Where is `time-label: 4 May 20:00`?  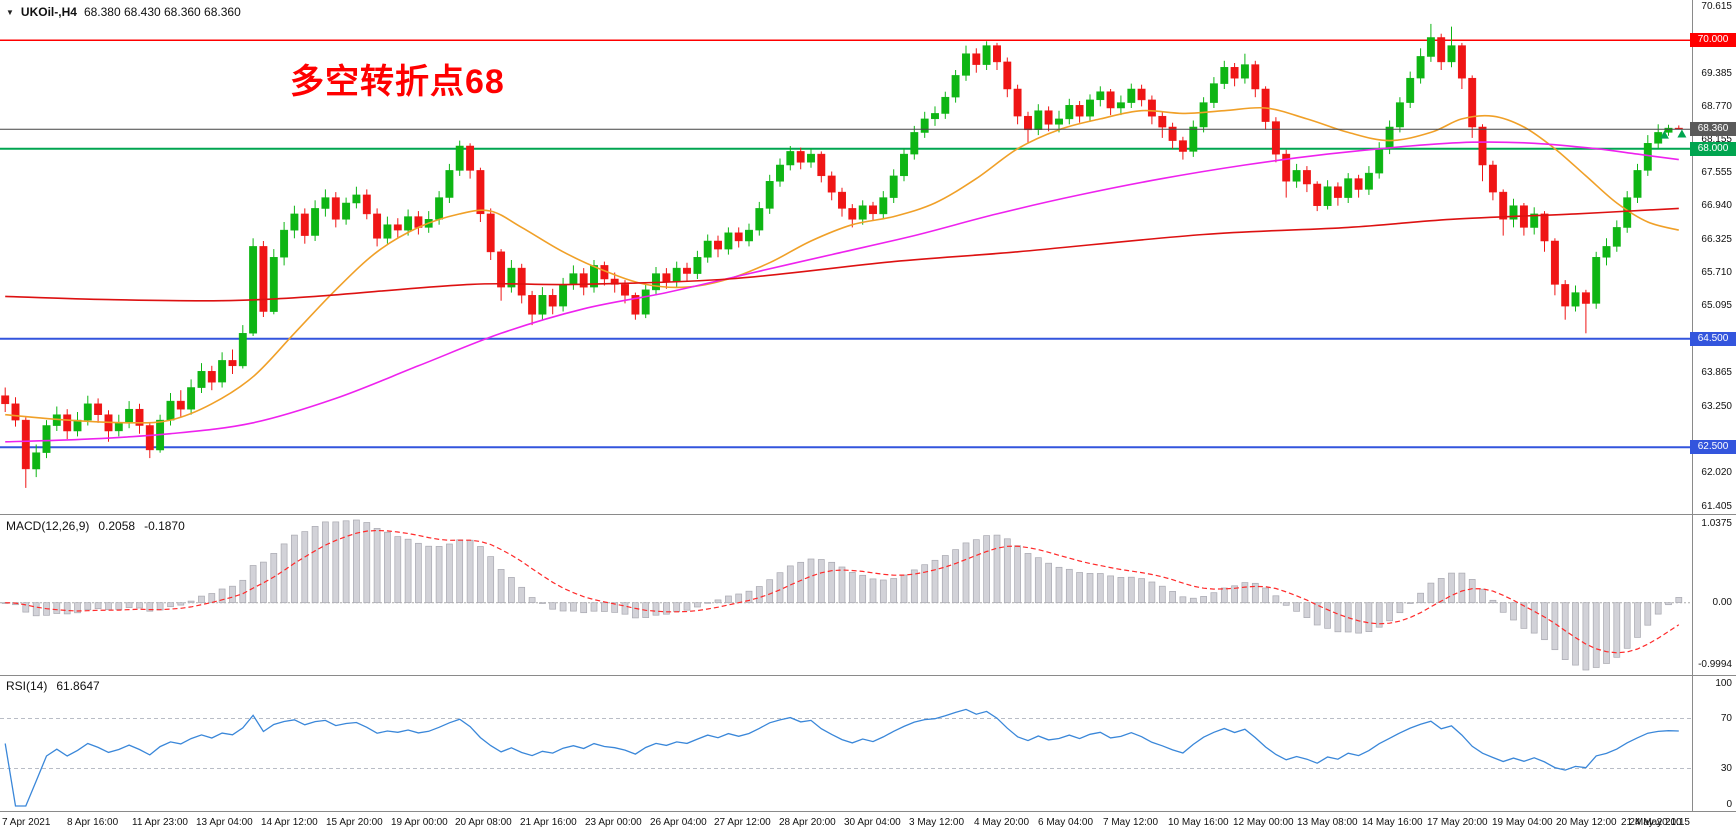 time-label: 4 May 20:00 is located at coordinates (1002, 822).